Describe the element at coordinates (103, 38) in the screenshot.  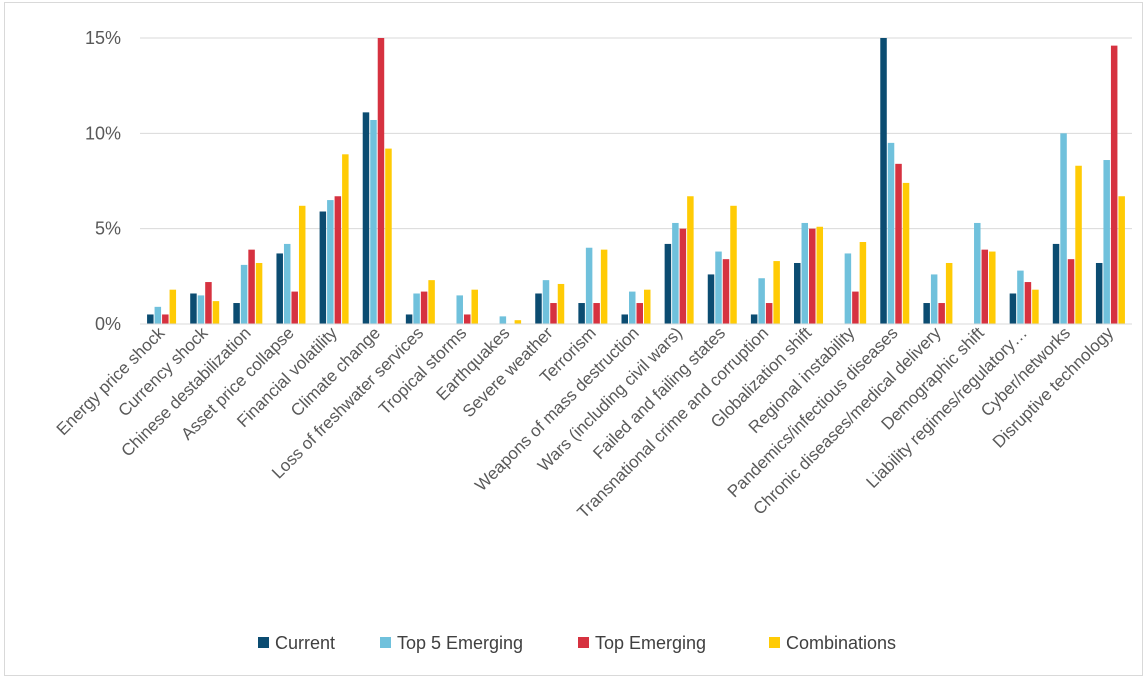
I see `y-tick-label: 15%` at that location.